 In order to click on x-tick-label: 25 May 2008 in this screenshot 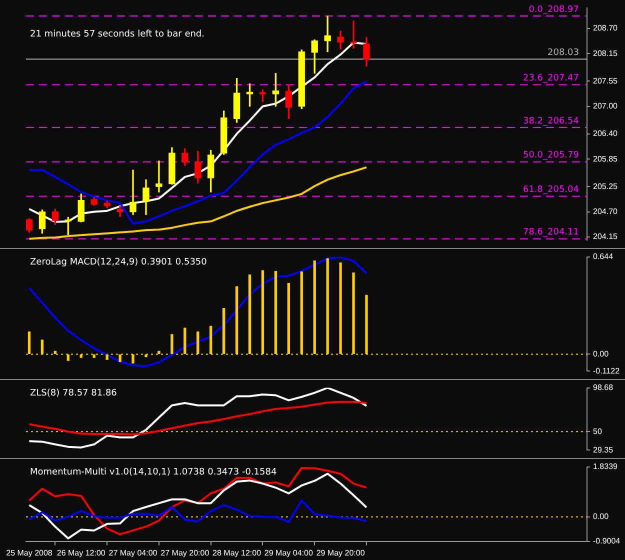, I will do `click(29, 553)`.